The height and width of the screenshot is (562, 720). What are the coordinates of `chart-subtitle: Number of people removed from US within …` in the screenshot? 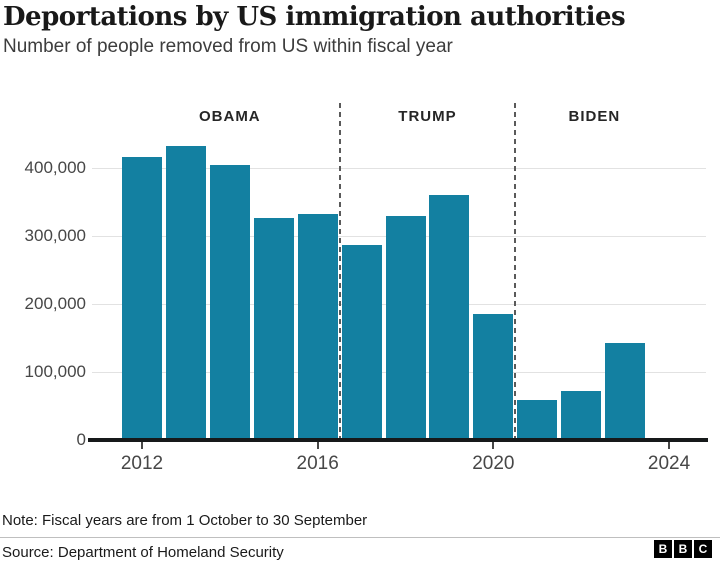 It's located at (228, 46).